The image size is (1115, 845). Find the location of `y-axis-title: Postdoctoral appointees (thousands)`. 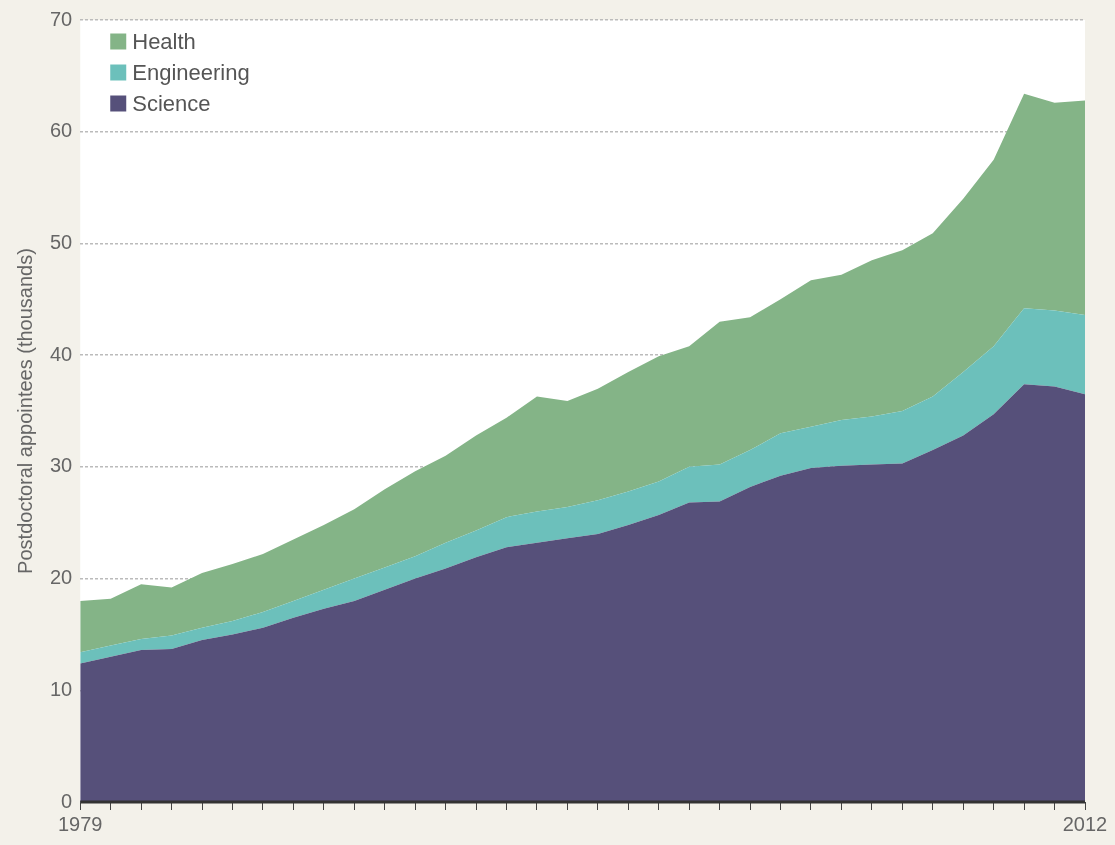

y-axis-title: Postdoctoral appointees (thousands) is located at coordinates (24, 411).